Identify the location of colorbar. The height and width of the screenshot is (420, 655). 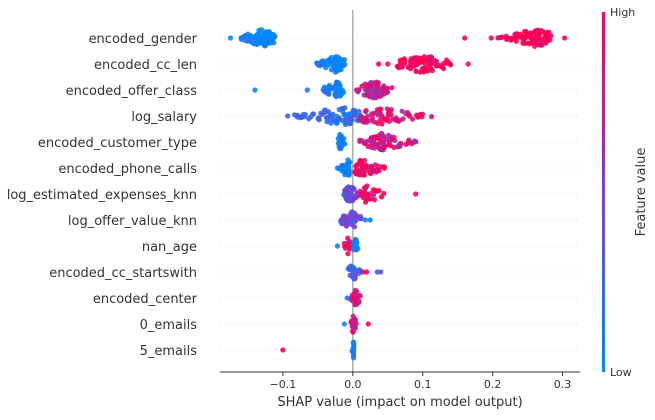
(603, 192).